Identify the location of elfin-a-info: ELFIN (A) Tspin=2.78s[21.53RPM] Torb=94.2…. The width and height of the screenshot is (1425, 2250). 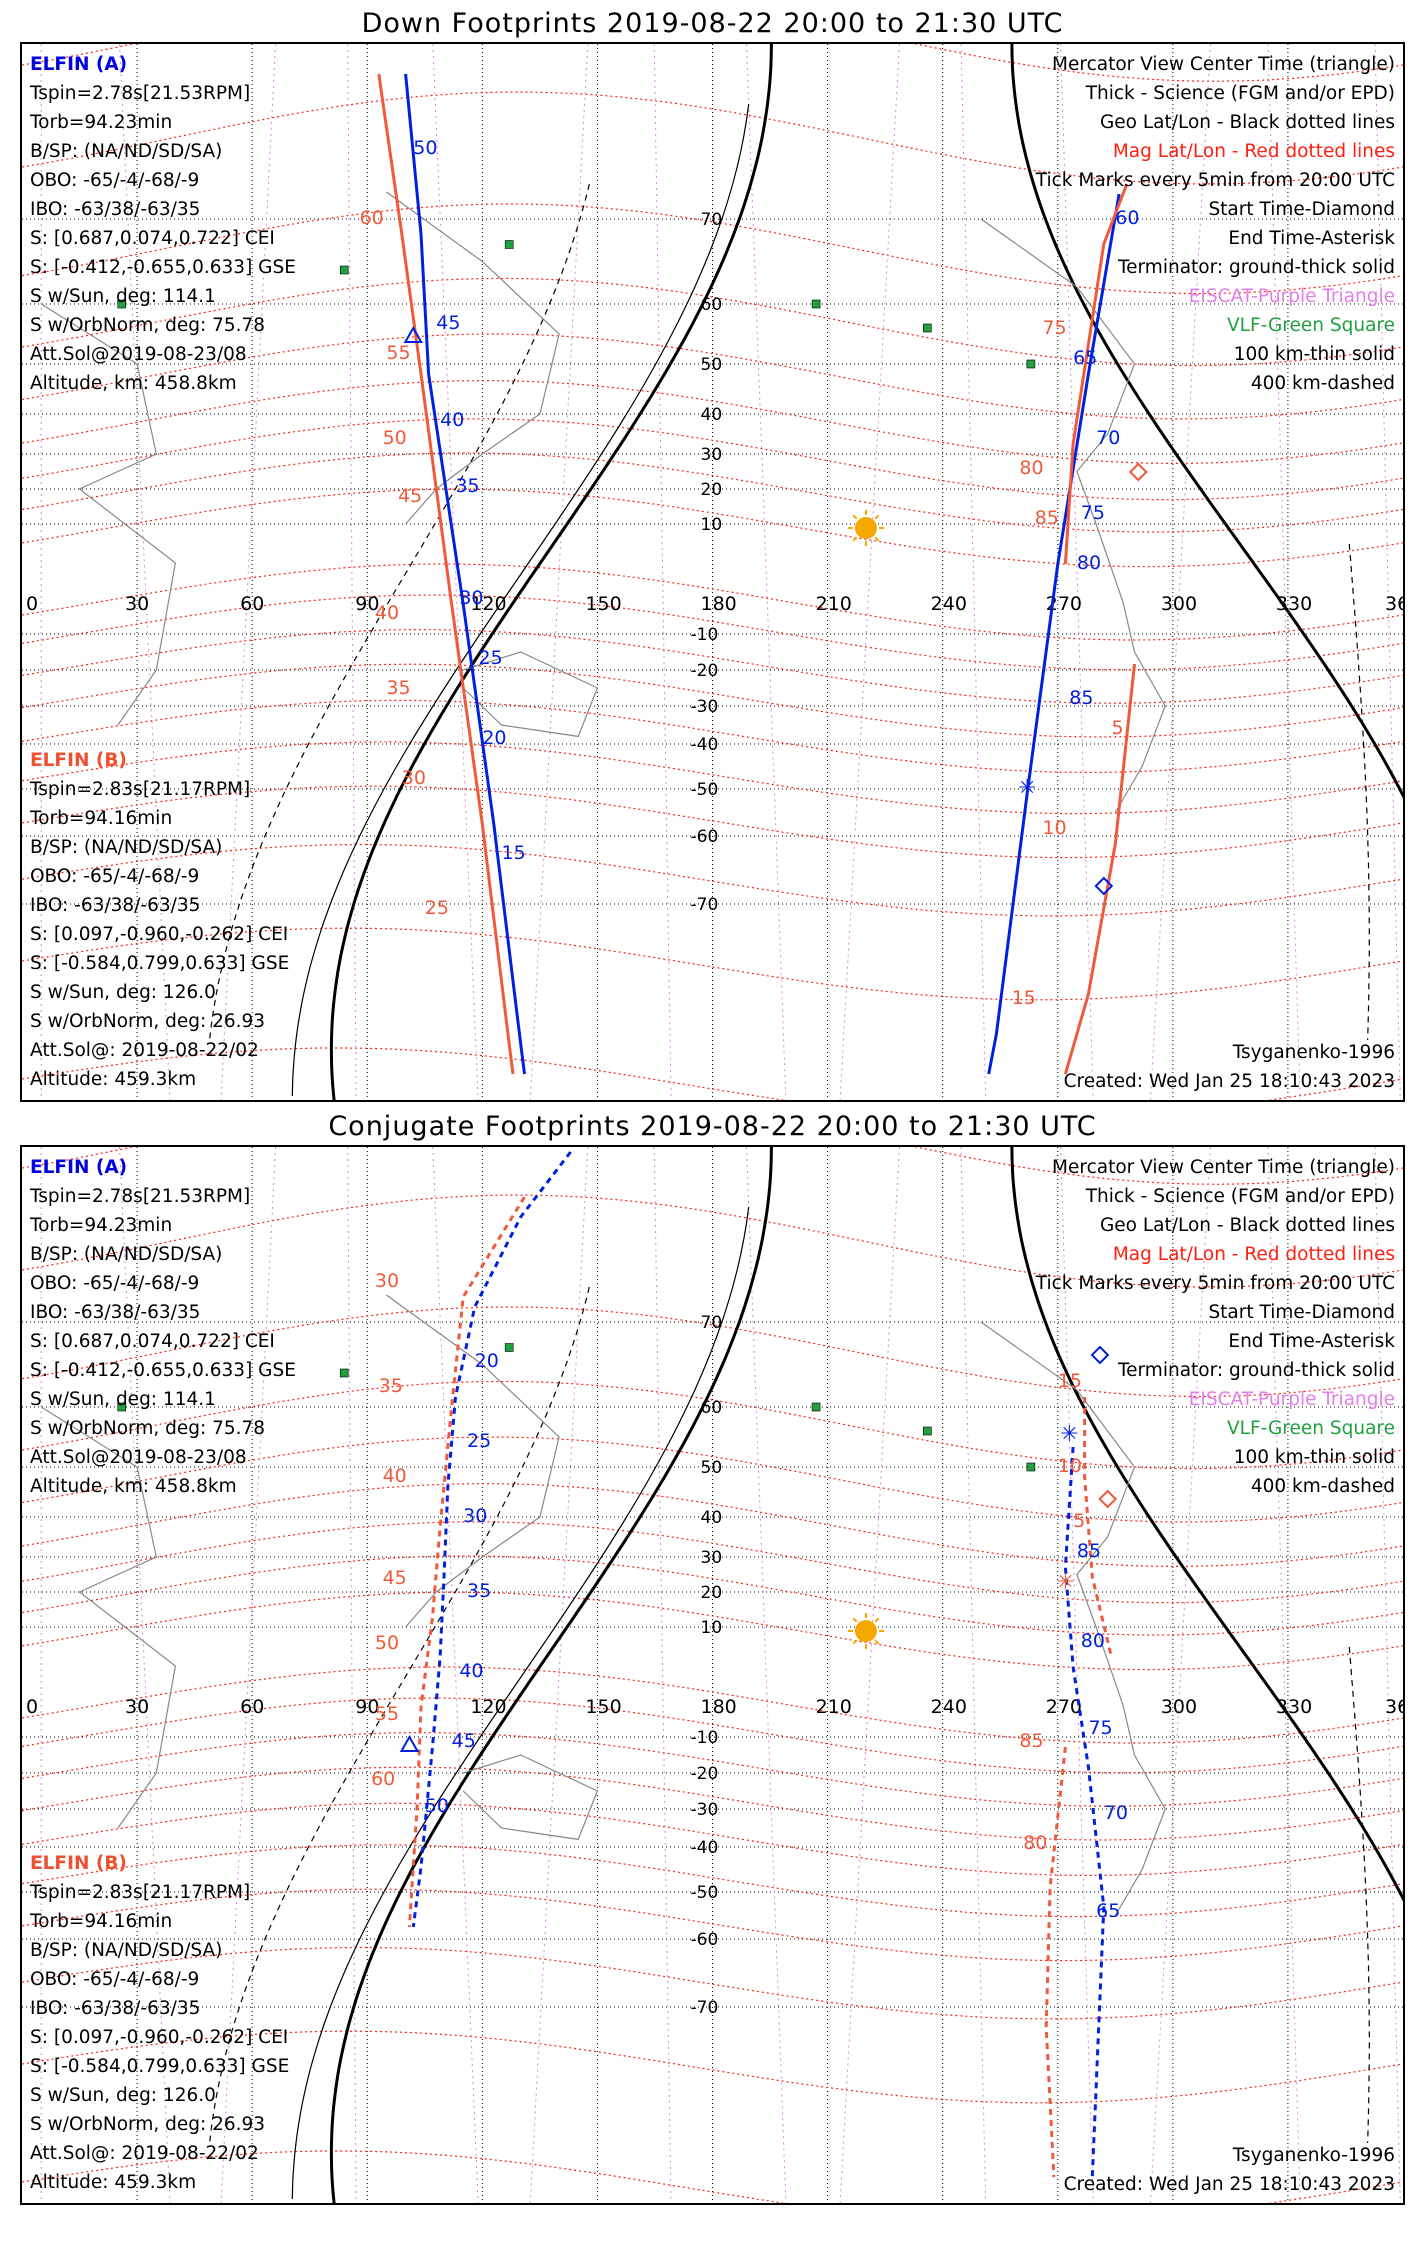
(230, 224).